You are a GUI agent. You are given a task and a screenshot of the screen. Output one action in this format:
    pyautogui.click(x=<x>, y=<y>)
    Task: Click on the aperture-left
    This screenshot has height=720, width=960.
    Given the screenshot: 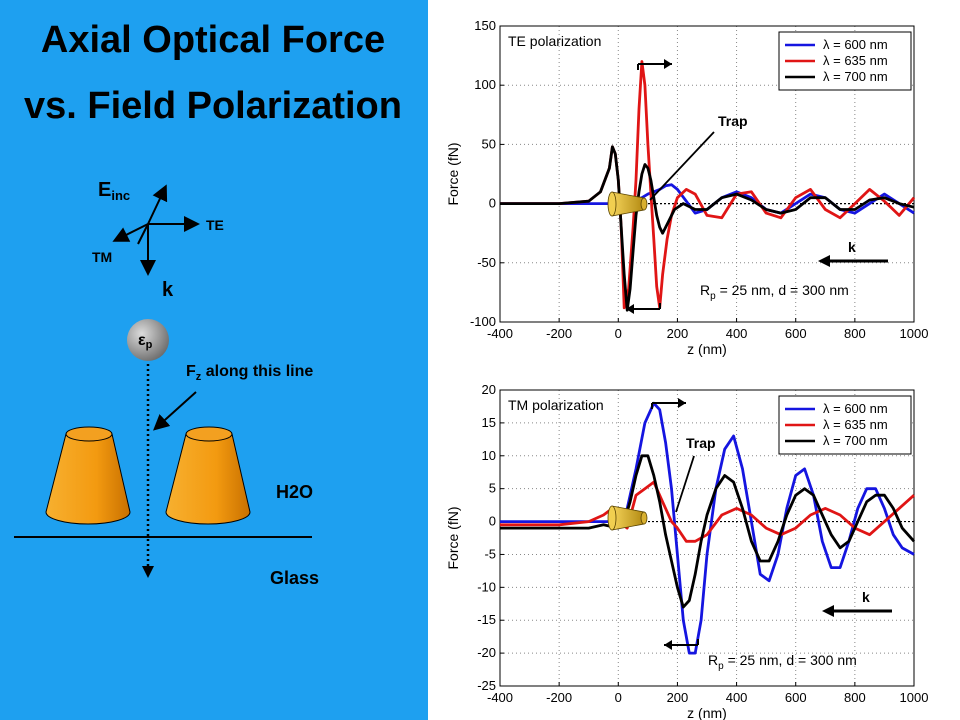 What is the action you would take?
    pyautogui.click(x=88, y=475)
    